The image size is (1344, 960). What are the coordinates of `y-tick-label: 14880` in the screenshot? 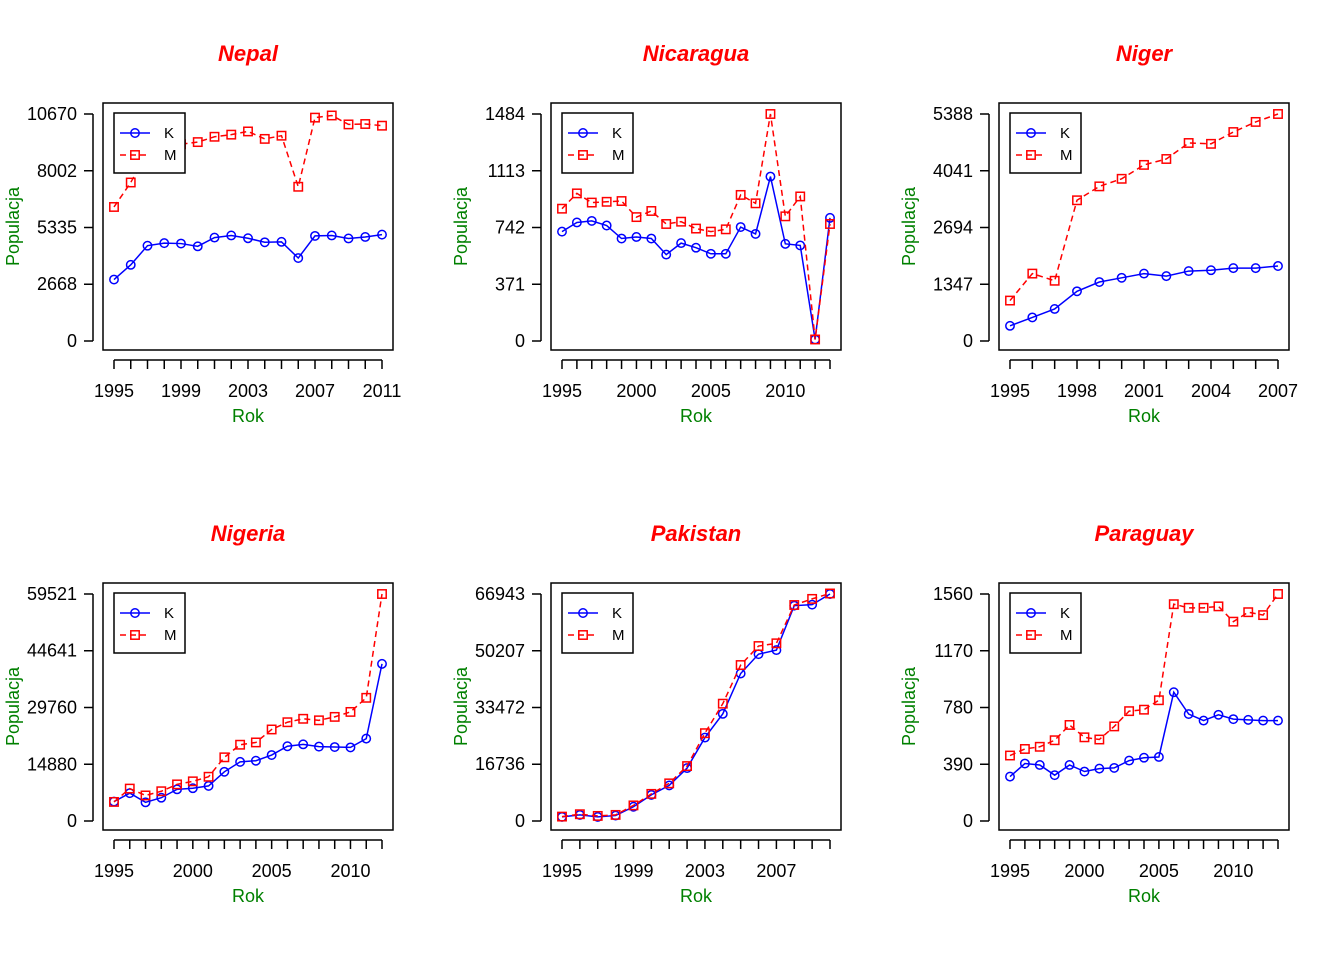 It's located at (52, 764).